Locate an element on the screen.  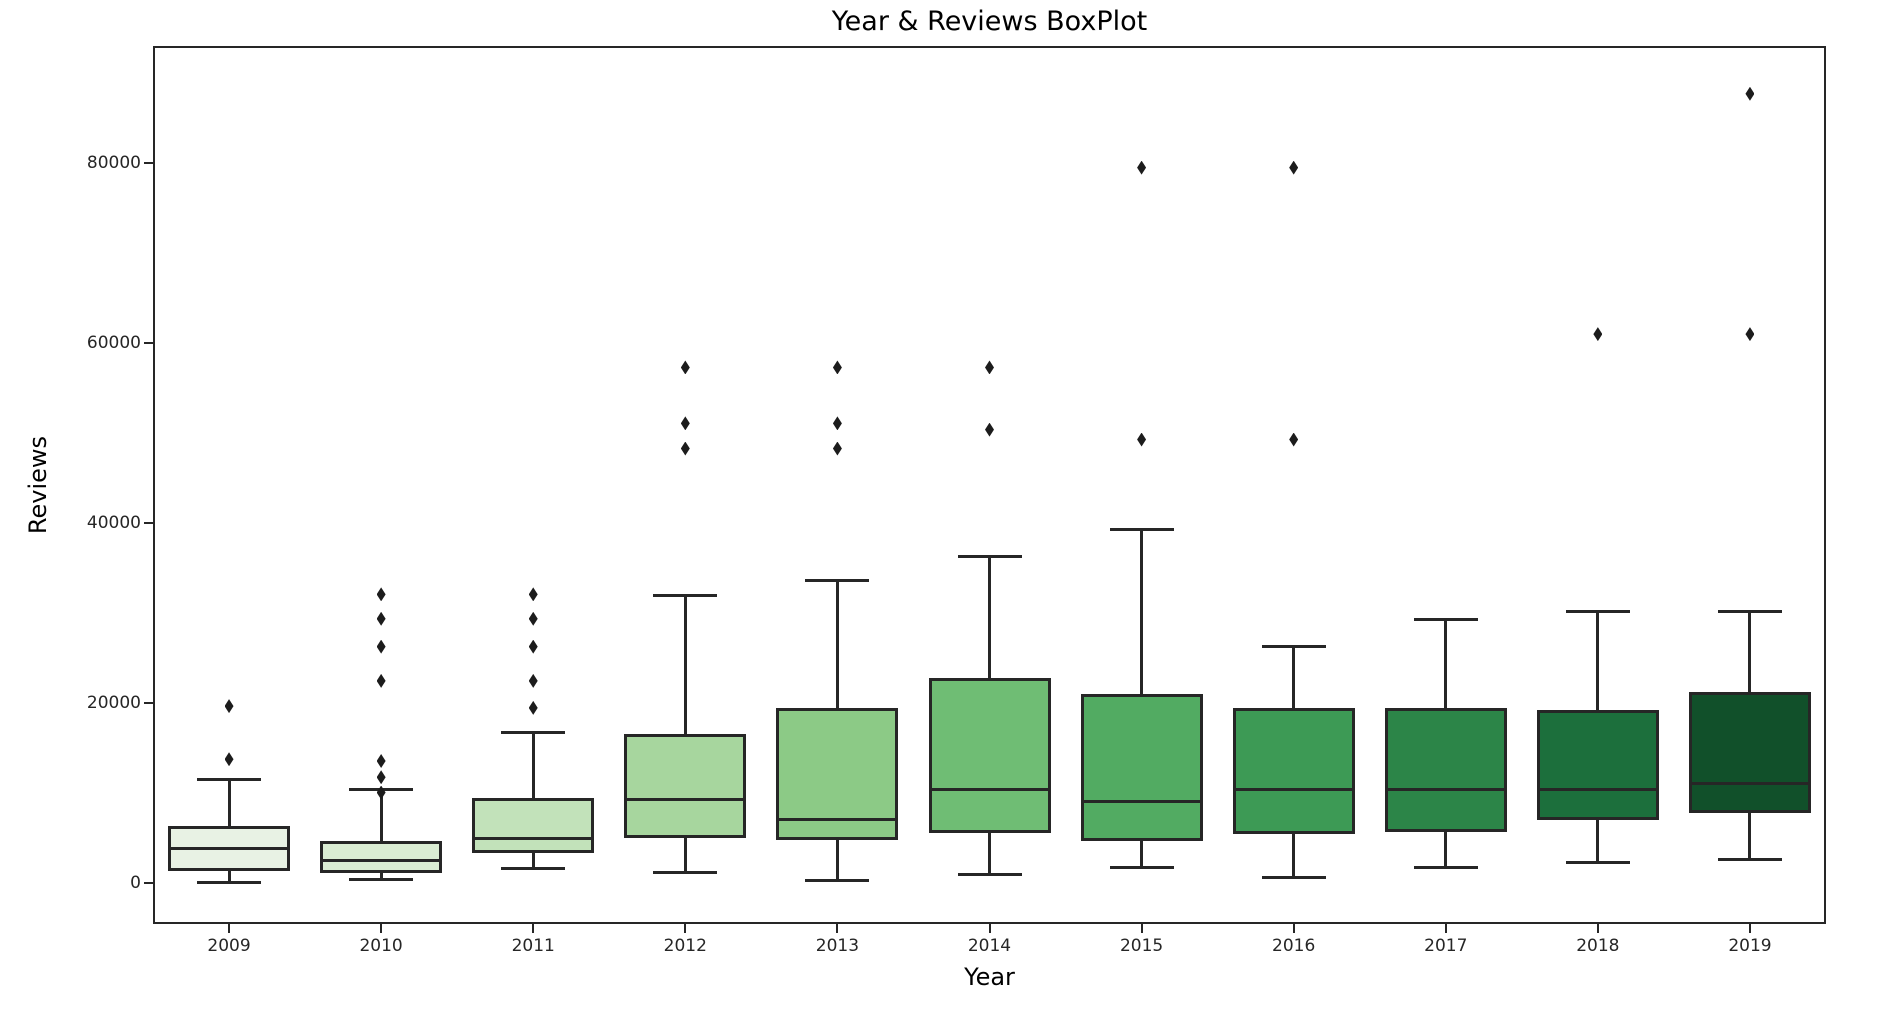
lower-whisker-cap-2017 is located at coordinates (1445, 867).